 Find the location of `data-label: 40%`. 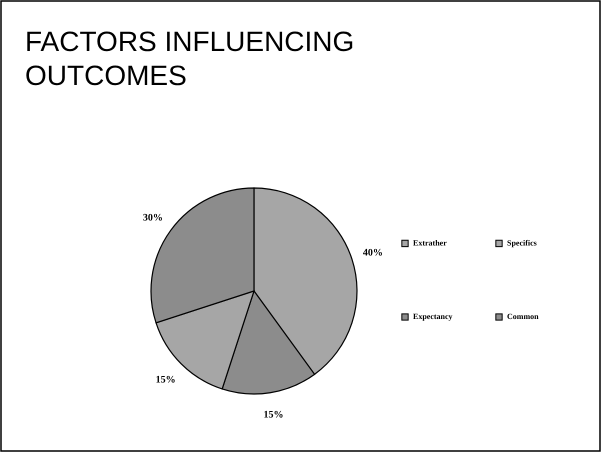

data-label: 40% is located at coordinates (372, 252).